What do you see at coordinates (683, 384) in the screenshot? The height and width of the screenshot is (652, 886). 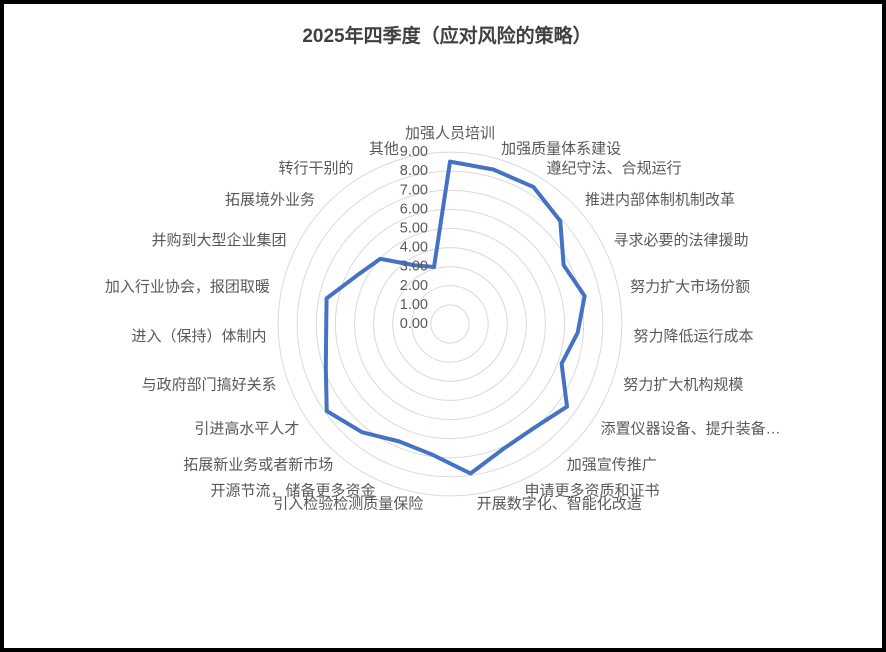 I see `category-label: 努力扩大机构规模` at bounding box center [683, 384].